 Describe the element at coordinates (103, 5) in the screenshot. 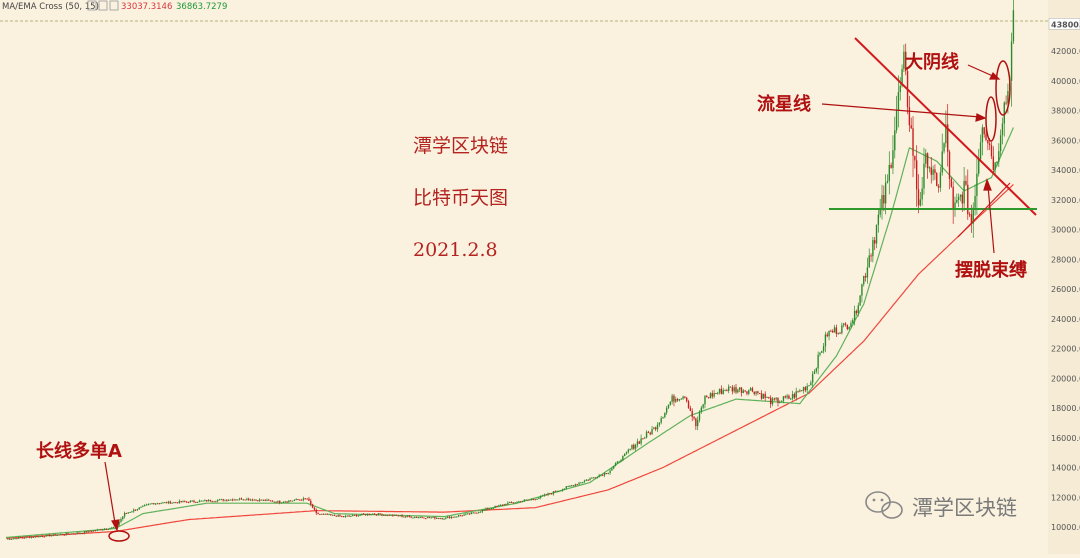

I see `settings-icon` at that location.